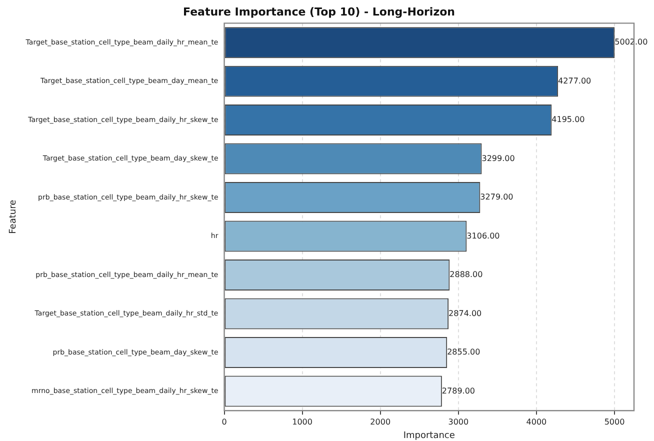 The height and width of the screenshot is (441, 654). I want to click on data-label: 2888.00, so click(466, 275).